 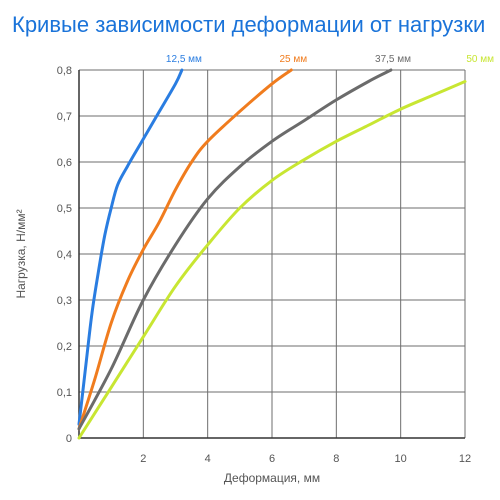 I want to click on y-axis-label: Нагрузка, Н/мм², so click(x=21, y=253).